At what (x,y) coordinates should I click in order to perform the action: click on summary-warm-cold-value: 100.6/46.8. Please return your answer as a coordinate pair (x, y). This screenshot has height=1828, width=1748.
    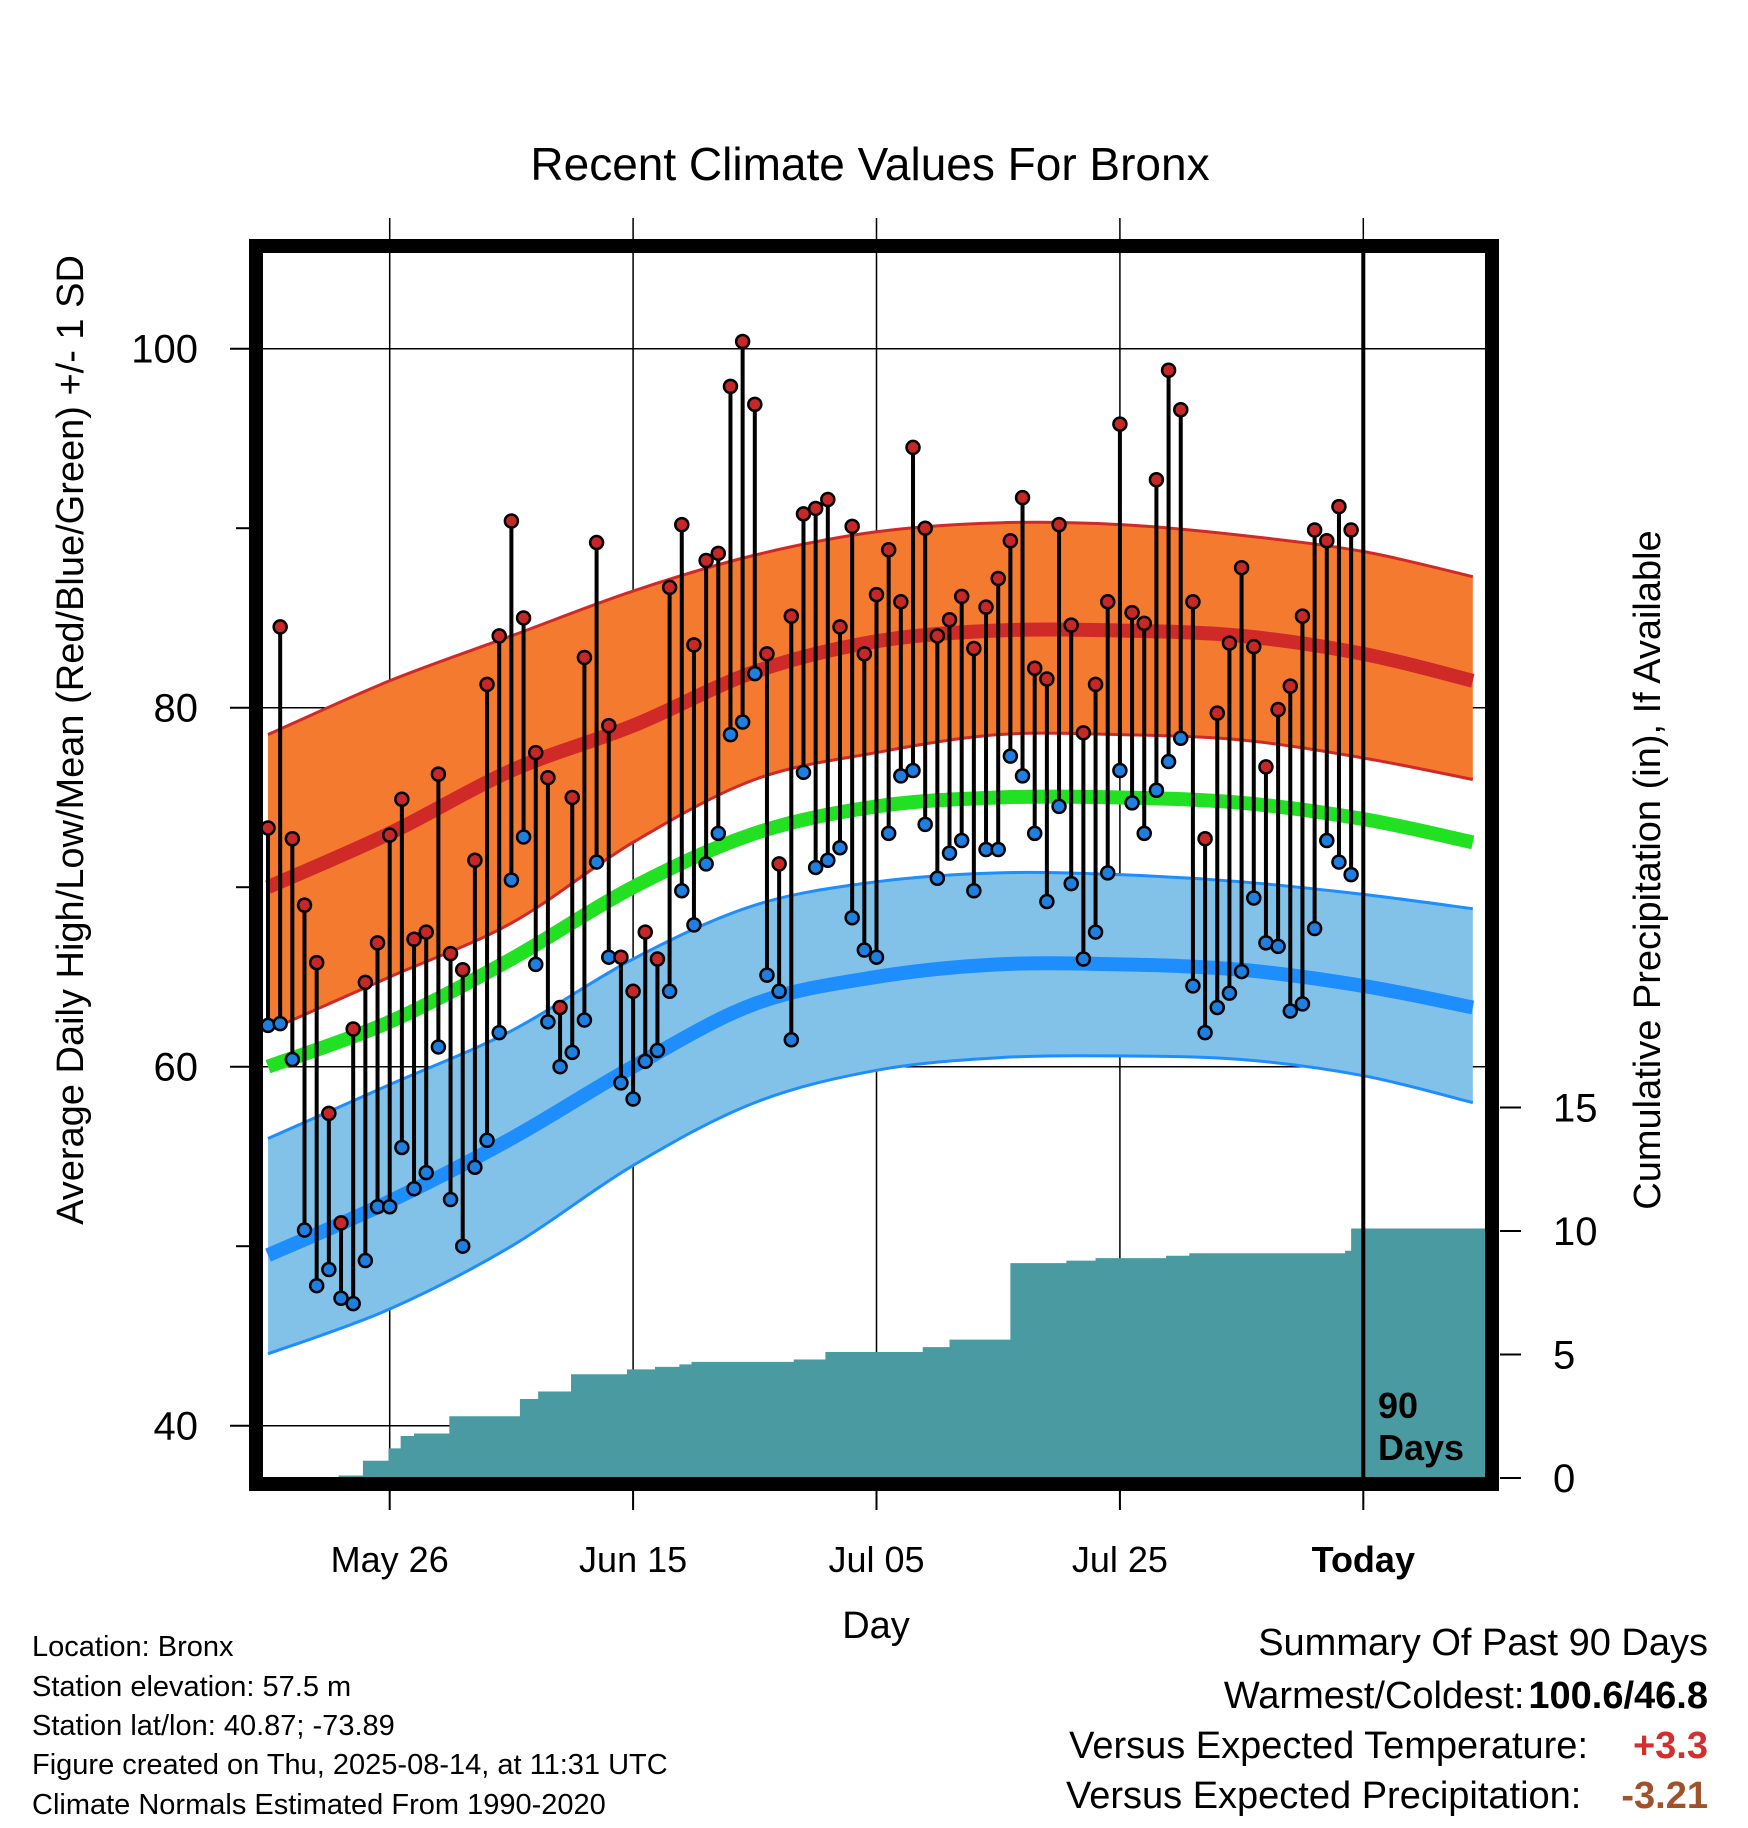
    Looking at the image, I should click on (1618, 1696).